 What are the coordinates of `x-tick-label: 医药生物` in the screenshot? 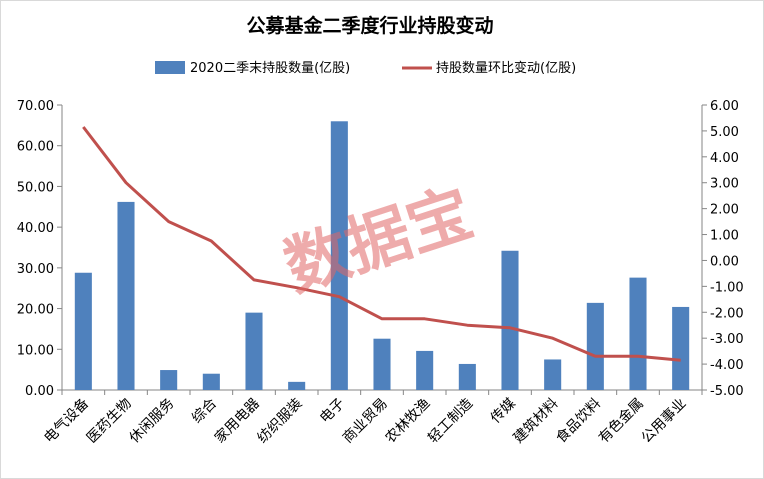 It's located at (109, 421).